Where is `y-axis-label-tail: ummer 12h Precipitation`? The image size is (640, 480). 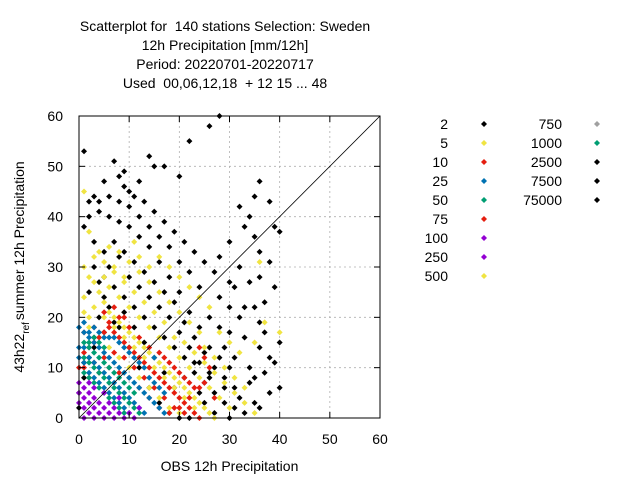 y-axis-label-tail: ummer 12h Precipitation is located at coordinates (19, 237).